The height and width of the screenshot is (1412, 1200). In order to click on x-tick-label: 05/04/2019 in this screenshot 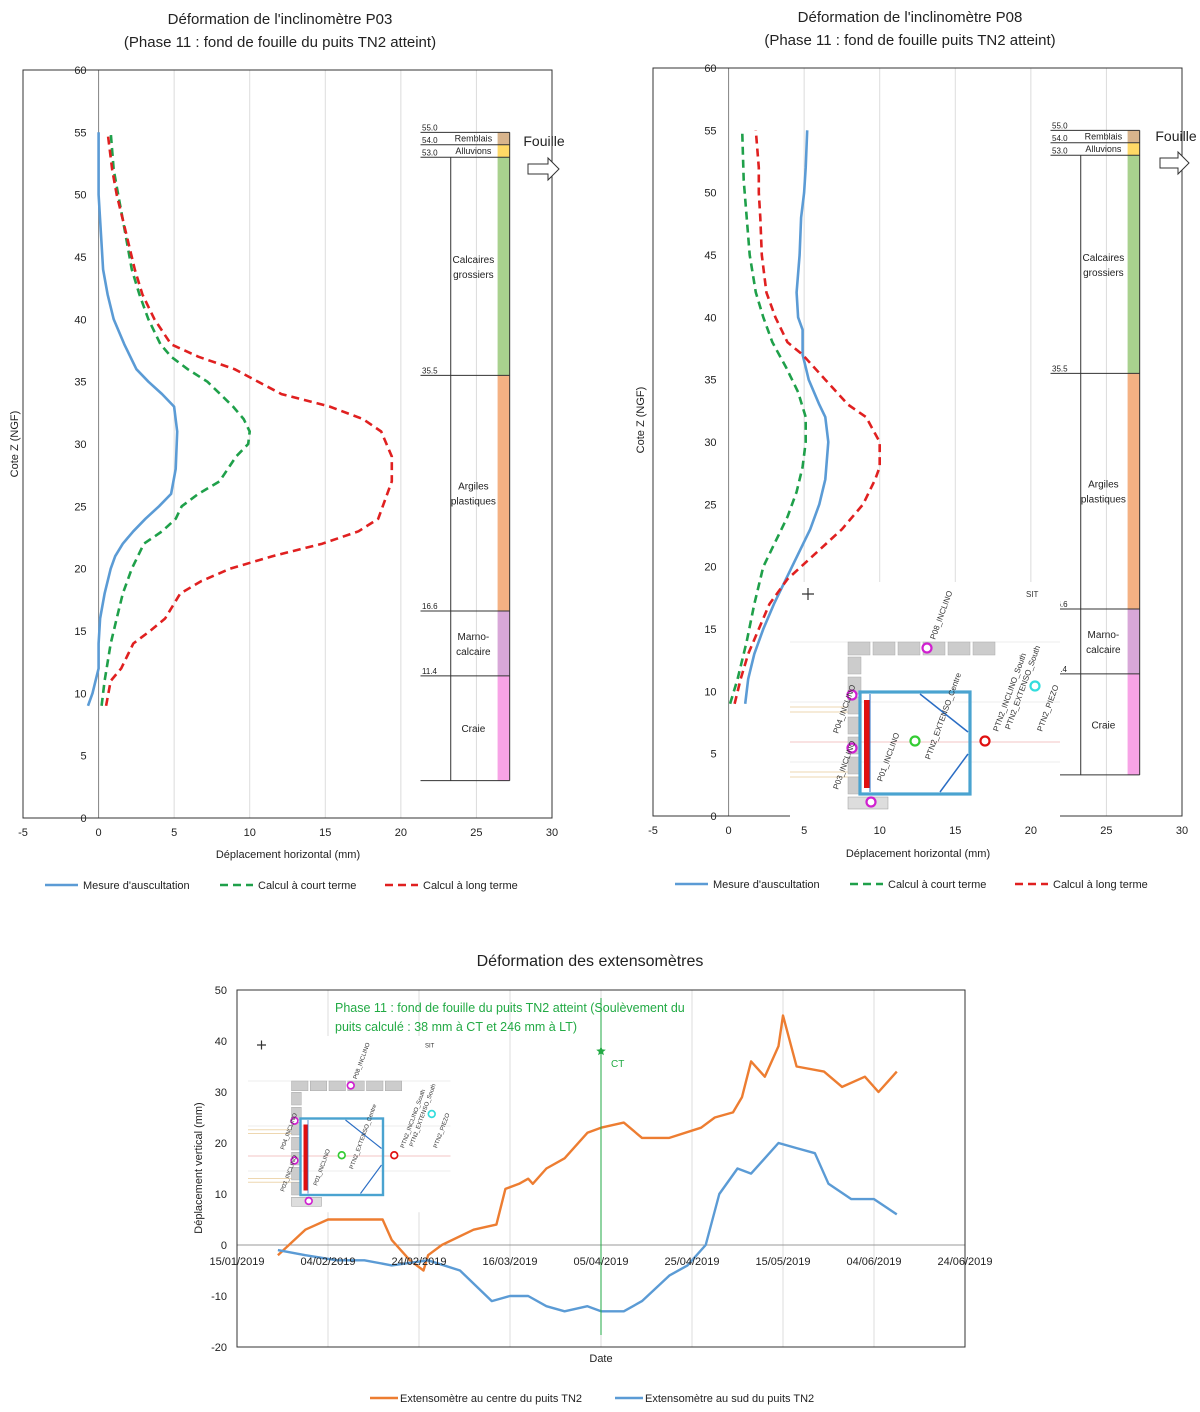, I will do `click(600, 1262)`.